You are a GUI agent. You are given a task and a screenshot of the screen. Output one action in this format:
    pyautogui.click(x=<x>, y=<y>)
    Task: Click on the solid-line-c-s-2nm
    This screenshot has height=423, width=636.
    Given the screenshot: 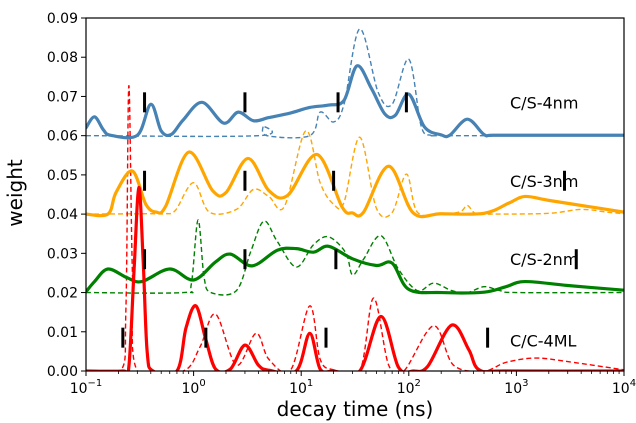 What is the action you would take?
    pyautogui.click(x=355, y=269)
    